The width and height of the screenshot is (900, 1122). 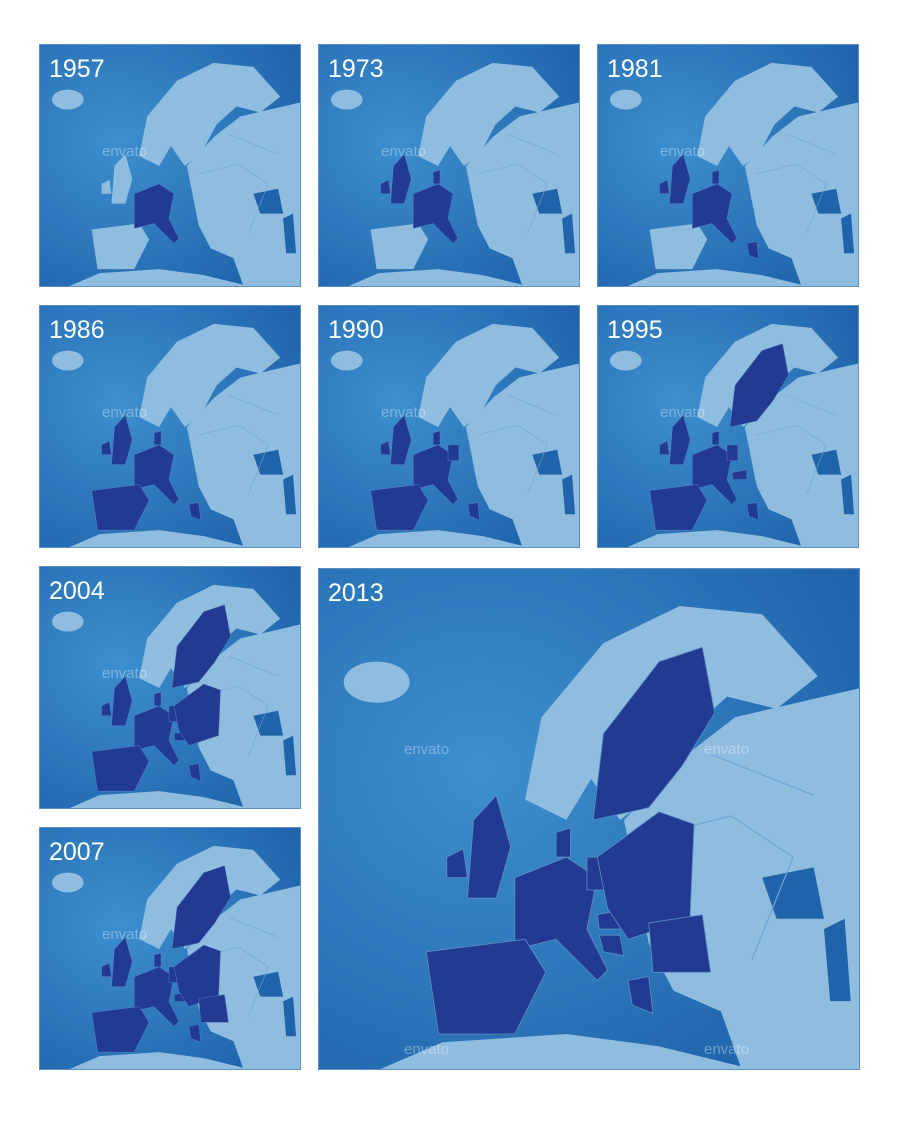 I want to click on year-label: 1981, so click(x=635, y=69).